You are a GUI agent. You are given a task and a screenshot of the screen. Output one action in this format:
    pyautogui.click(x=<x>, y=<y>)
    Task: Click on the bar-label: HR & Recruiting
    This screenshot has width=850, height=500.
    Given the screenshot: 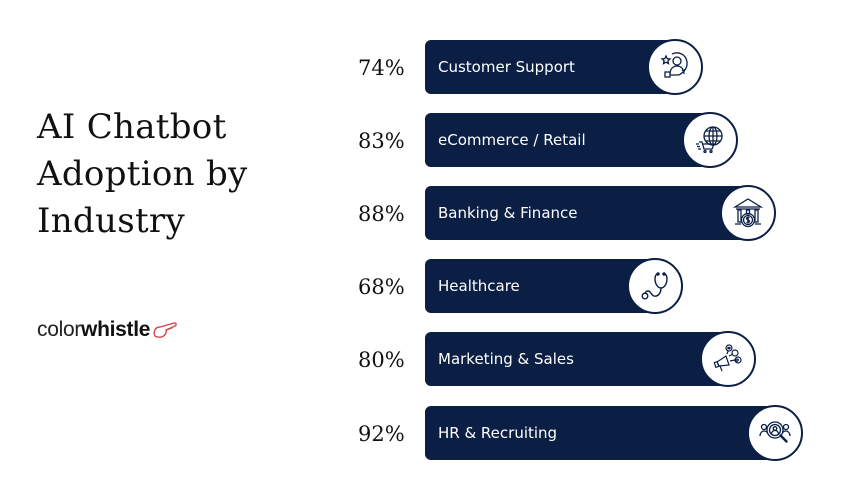 What is the action you would take?
    pyautogui.click(x=498, y=433)
    